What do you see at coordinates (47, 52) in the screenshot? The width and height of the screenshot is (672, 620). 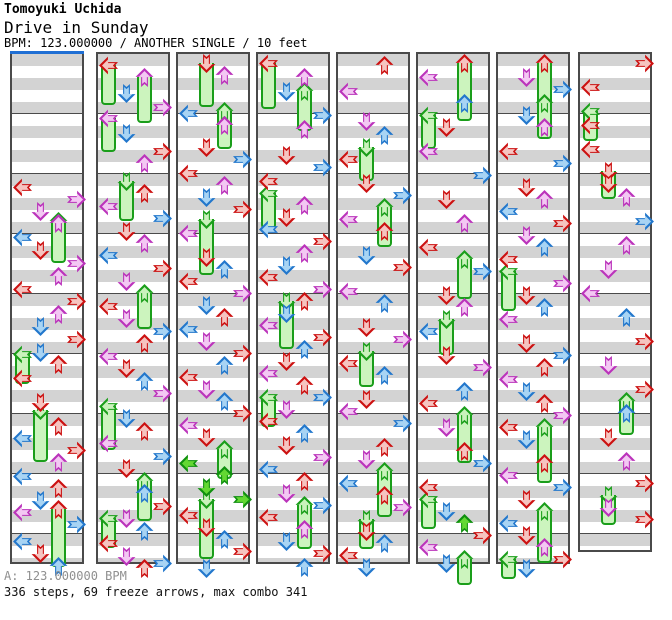 I see `section-a-marker-line` at bounding box center [47, 52].